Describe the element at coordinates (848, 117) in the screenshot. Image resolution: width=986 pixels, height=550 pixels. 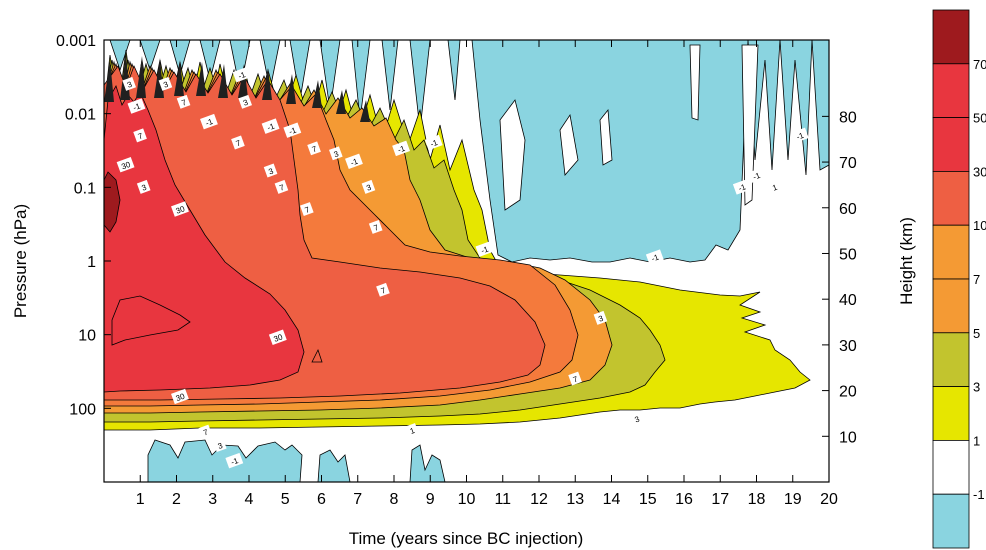
I see `y2-tick-label: 80` at that location.